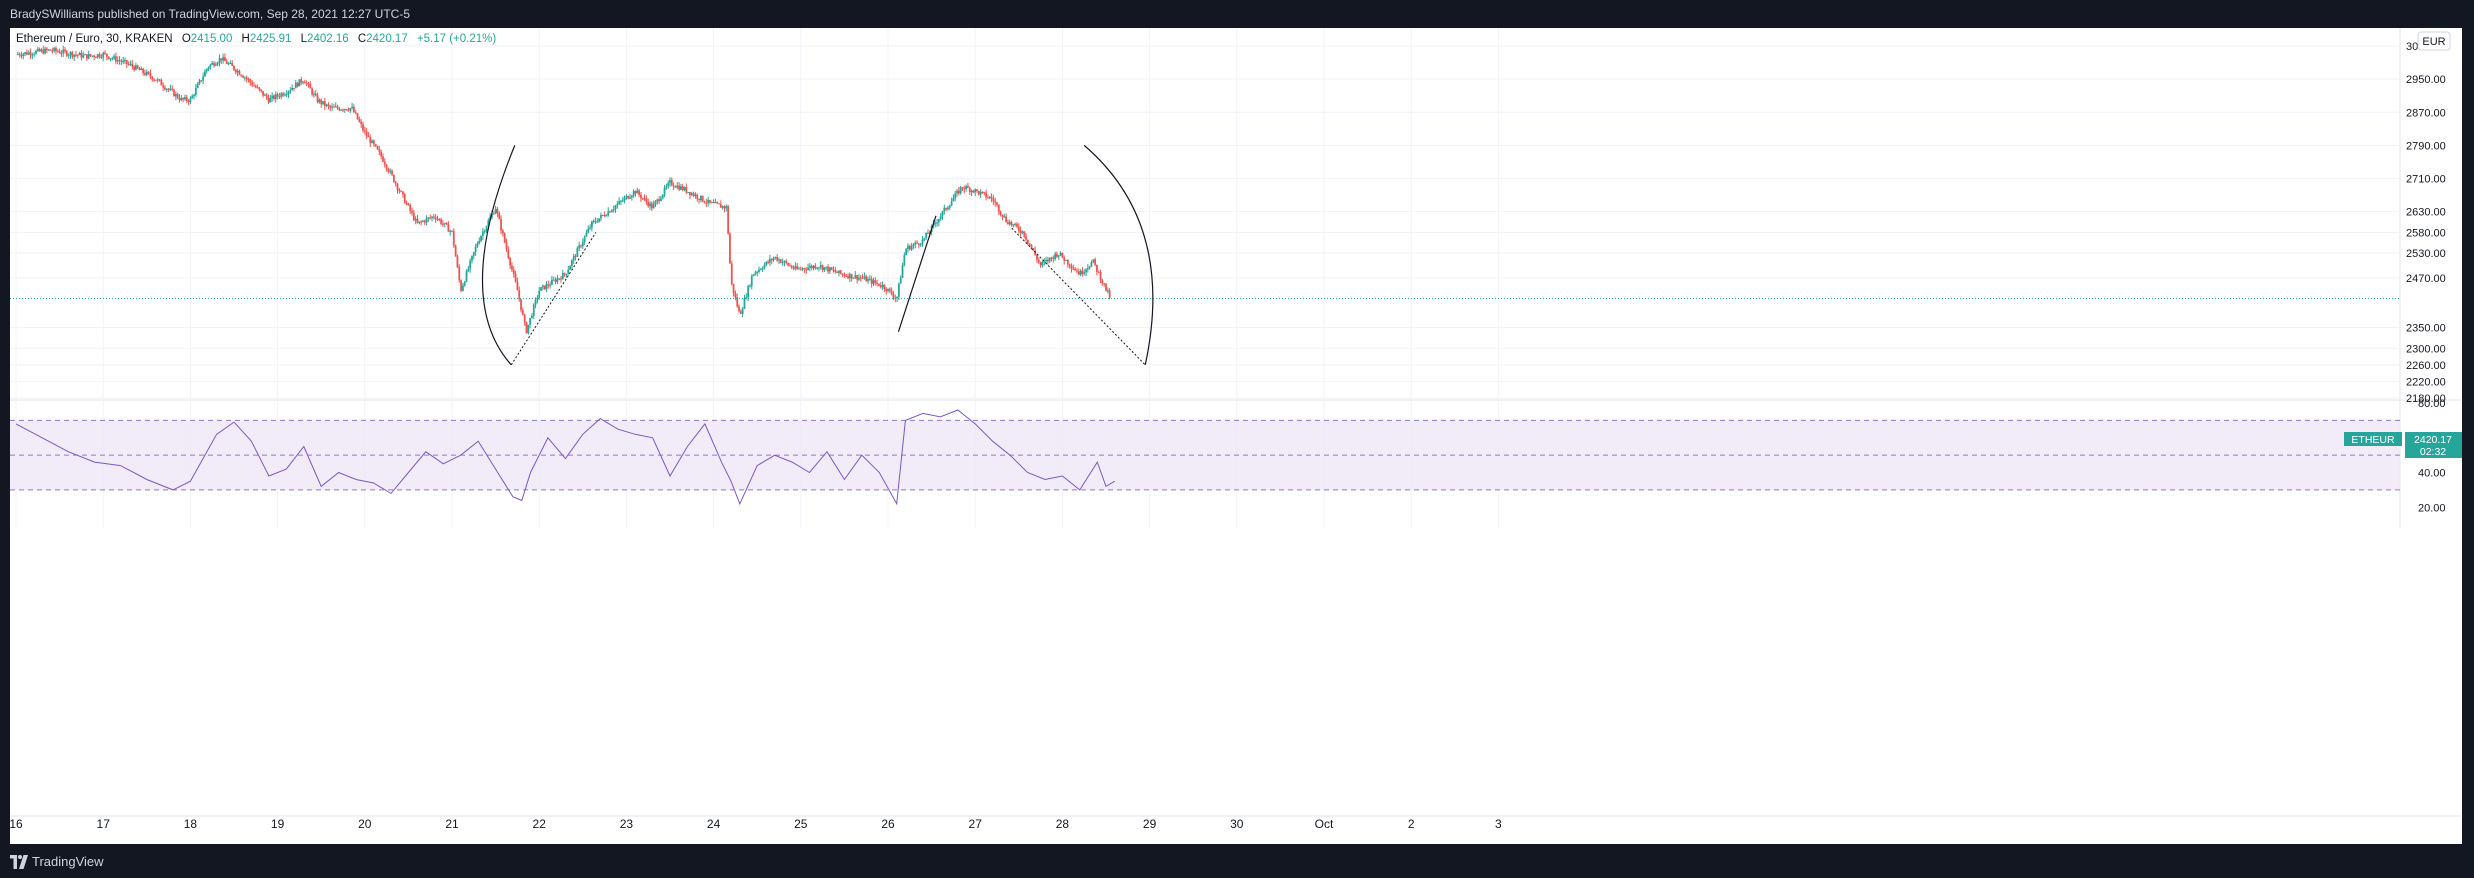 The height and width of the screenshot is (878, 2474). Describe the element at coordinates (19, 862) in the screenshot. I see `tradingview-logo-icon` at that location.